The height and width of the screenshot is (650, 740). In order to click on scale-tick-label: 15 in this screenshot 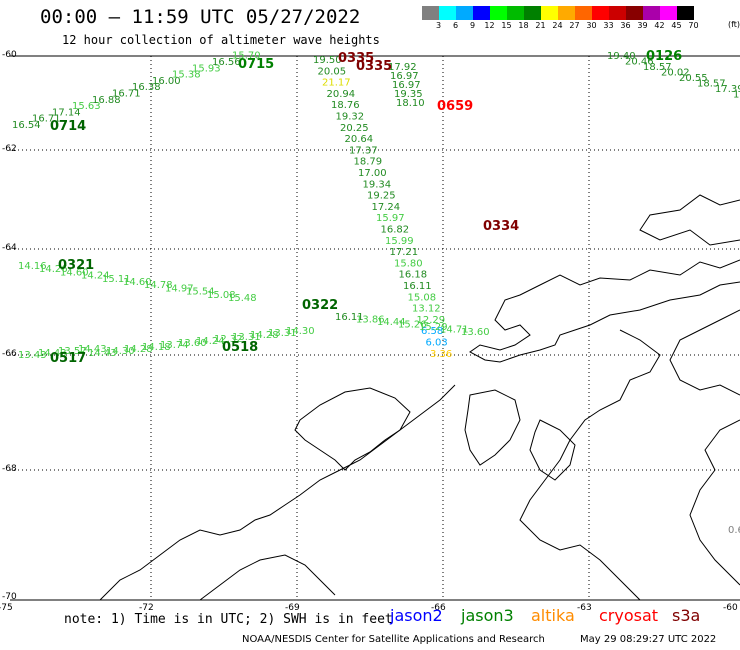, I will do `click(506, 25)`.